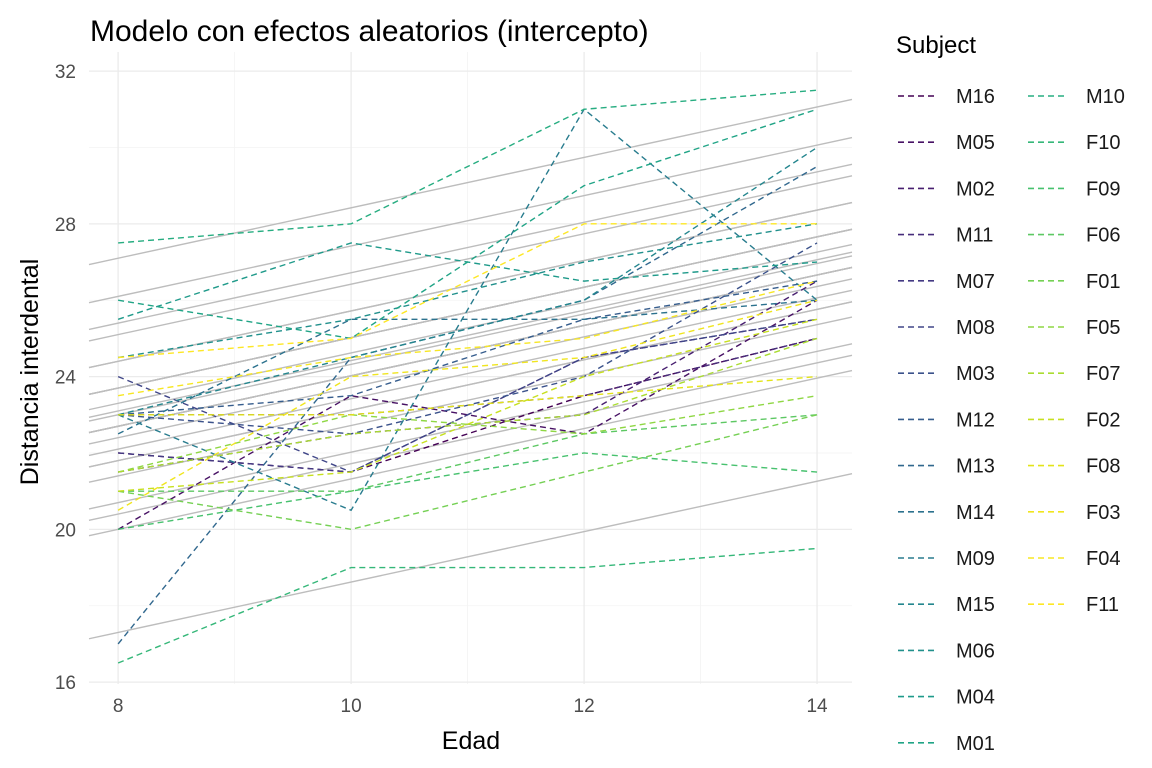 The width and height of the screenshot is (1152, 768). Describe the element at coordinates (975, 513) in the screenshot. I see `legend-label: M14` at that location.